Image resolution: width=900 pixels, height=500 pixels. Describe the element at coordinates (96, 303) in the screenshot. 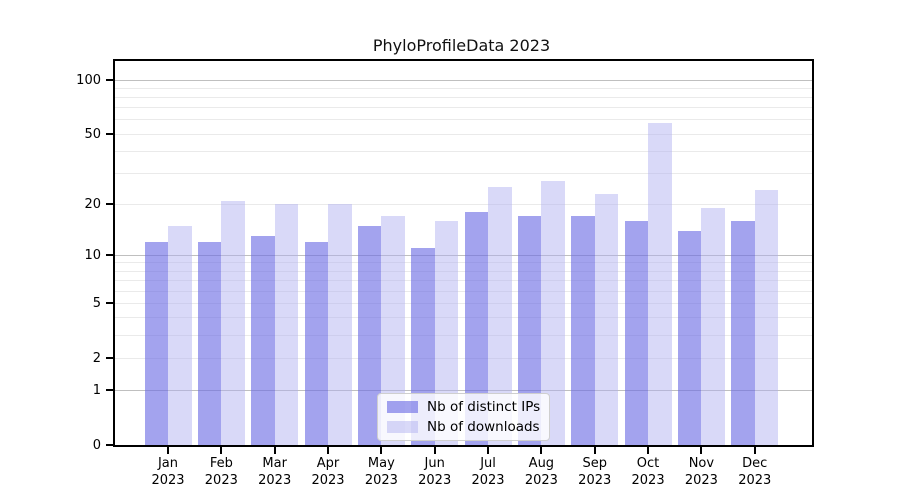

I see `y-tick-label: 5` at that location.